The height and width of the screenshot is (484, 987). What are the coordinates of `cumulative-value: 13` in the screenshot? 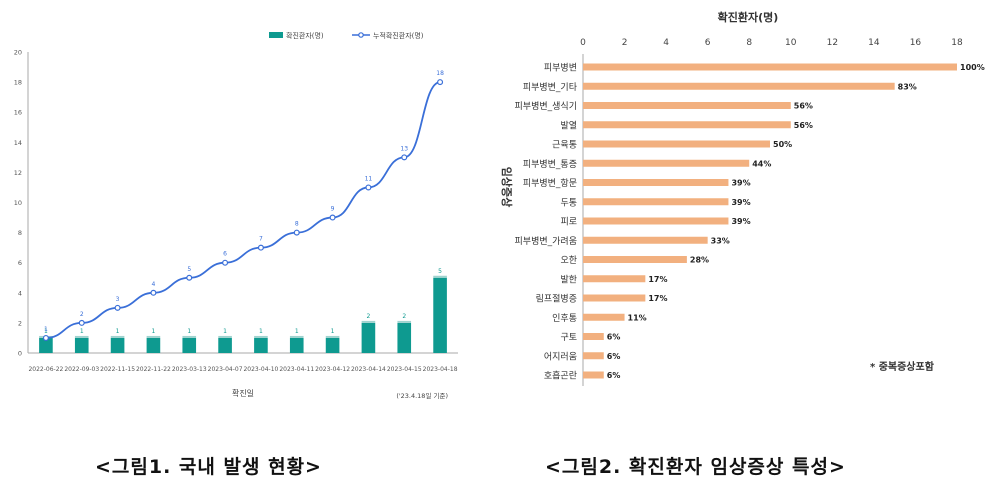 It's located at (404, 148).